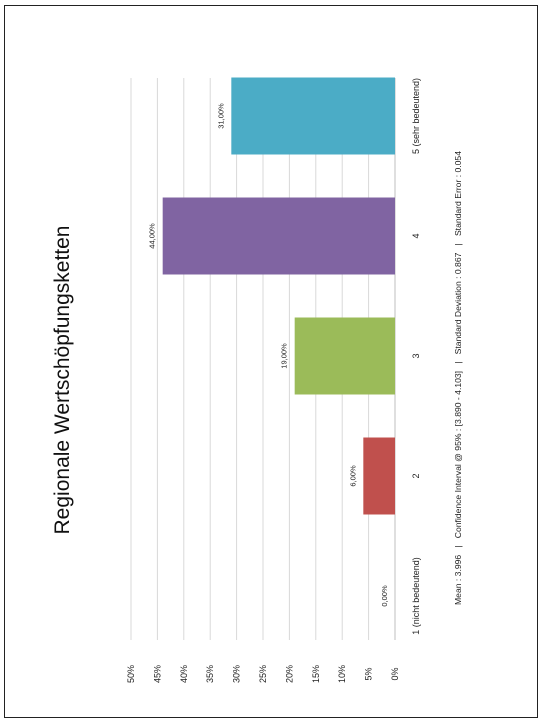  Describe the element at coordinates (184, 674) in the screenshot. I see `y-tick-label: 40%` at that location.